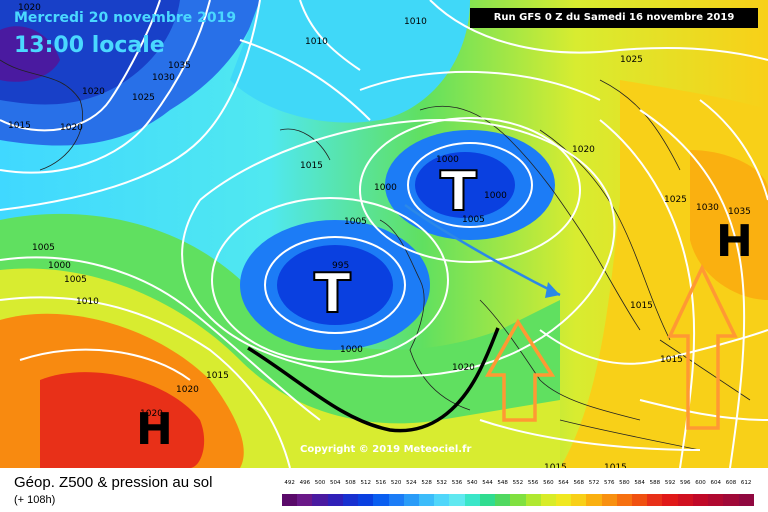  What do you see at coordinates (381, 483) in the screenshot?
I see `scale-label: 516` at bounding box center [381, 483].